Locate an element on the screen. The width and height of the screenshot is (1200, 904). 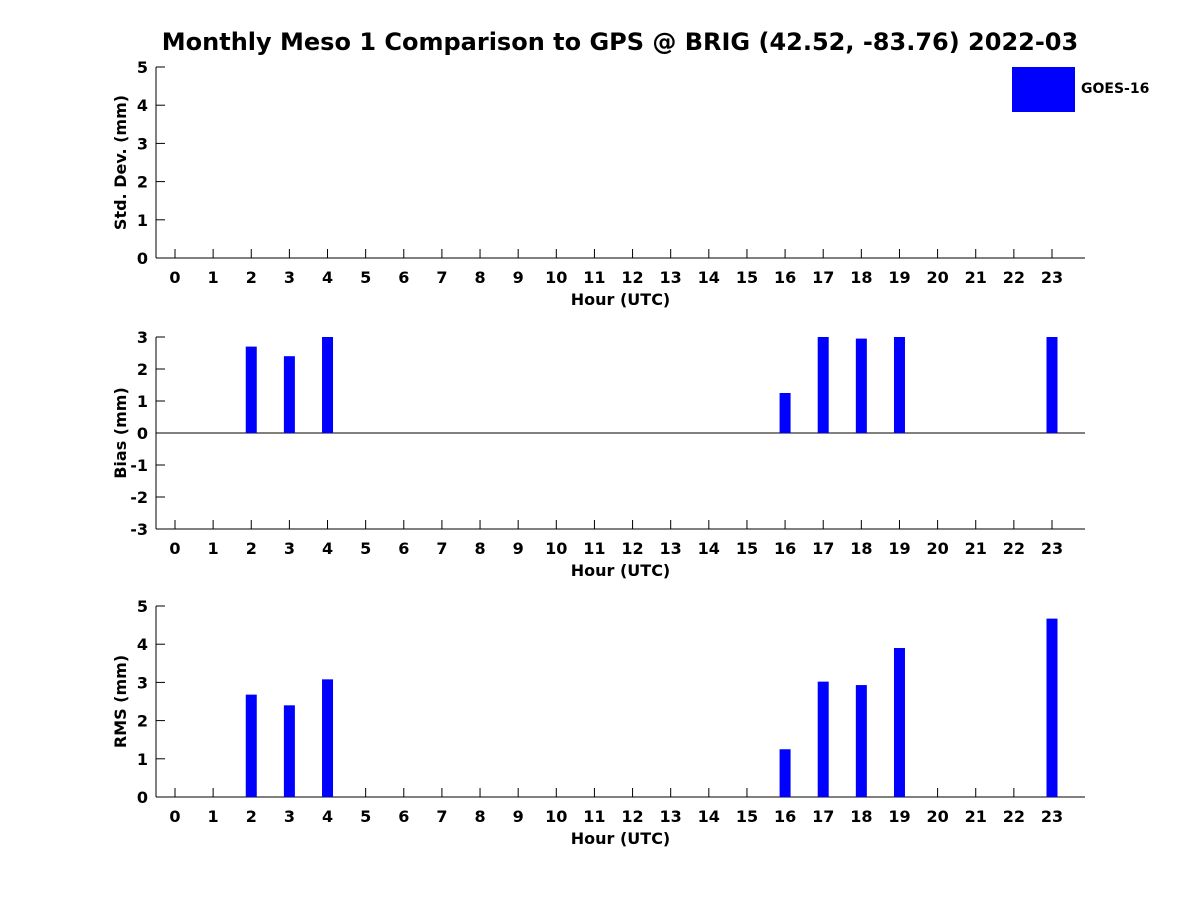
y-tick-label: -3 is located at coordinates (139, 529).